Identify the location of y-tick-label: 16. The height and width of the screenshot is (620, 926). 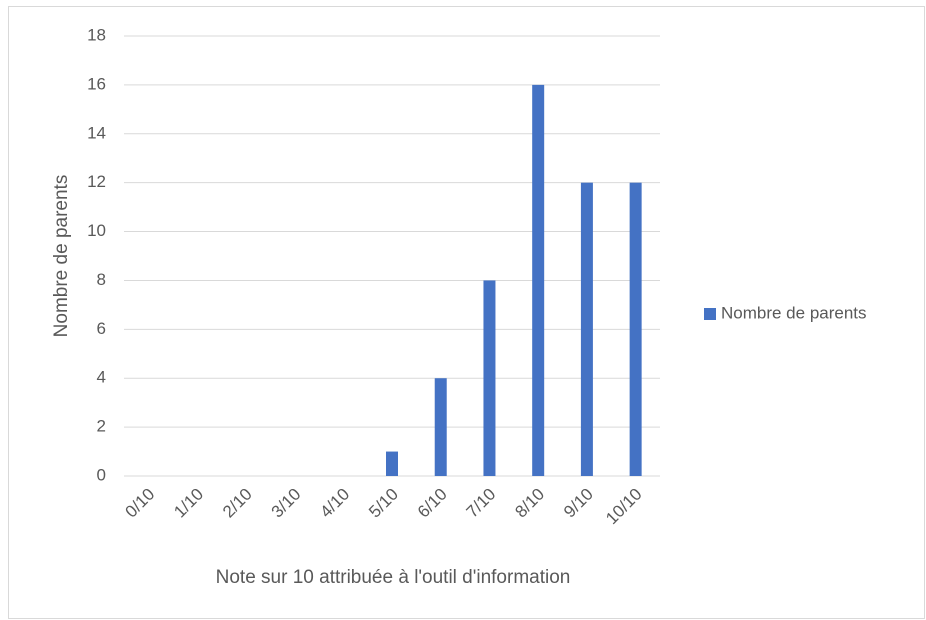
(96, 83).